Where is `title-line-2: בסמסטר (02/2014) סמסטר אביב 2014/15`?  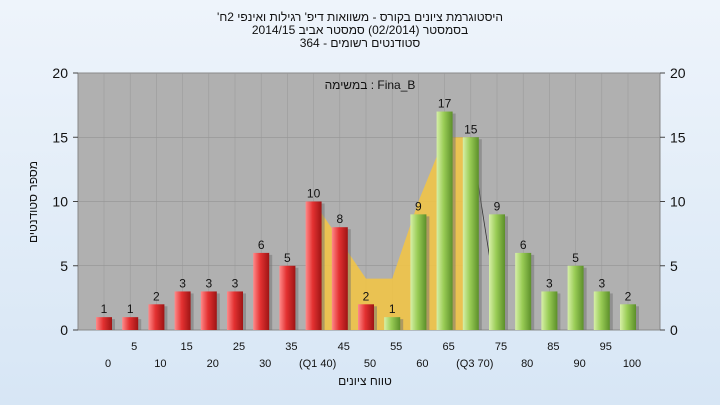 title-line-2: בסמסטר (02/2014) סמסטר אביב 2014/15 is located at coordinates (360, 30).